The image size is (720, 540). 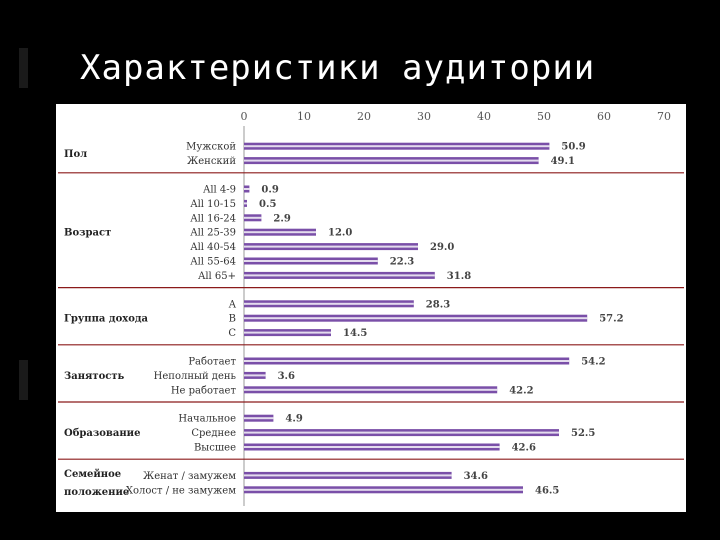 What do you see at coordinates (476, 476) in the screenshot?
I see `data-label: 34.6` at bounding box center [476, 476].